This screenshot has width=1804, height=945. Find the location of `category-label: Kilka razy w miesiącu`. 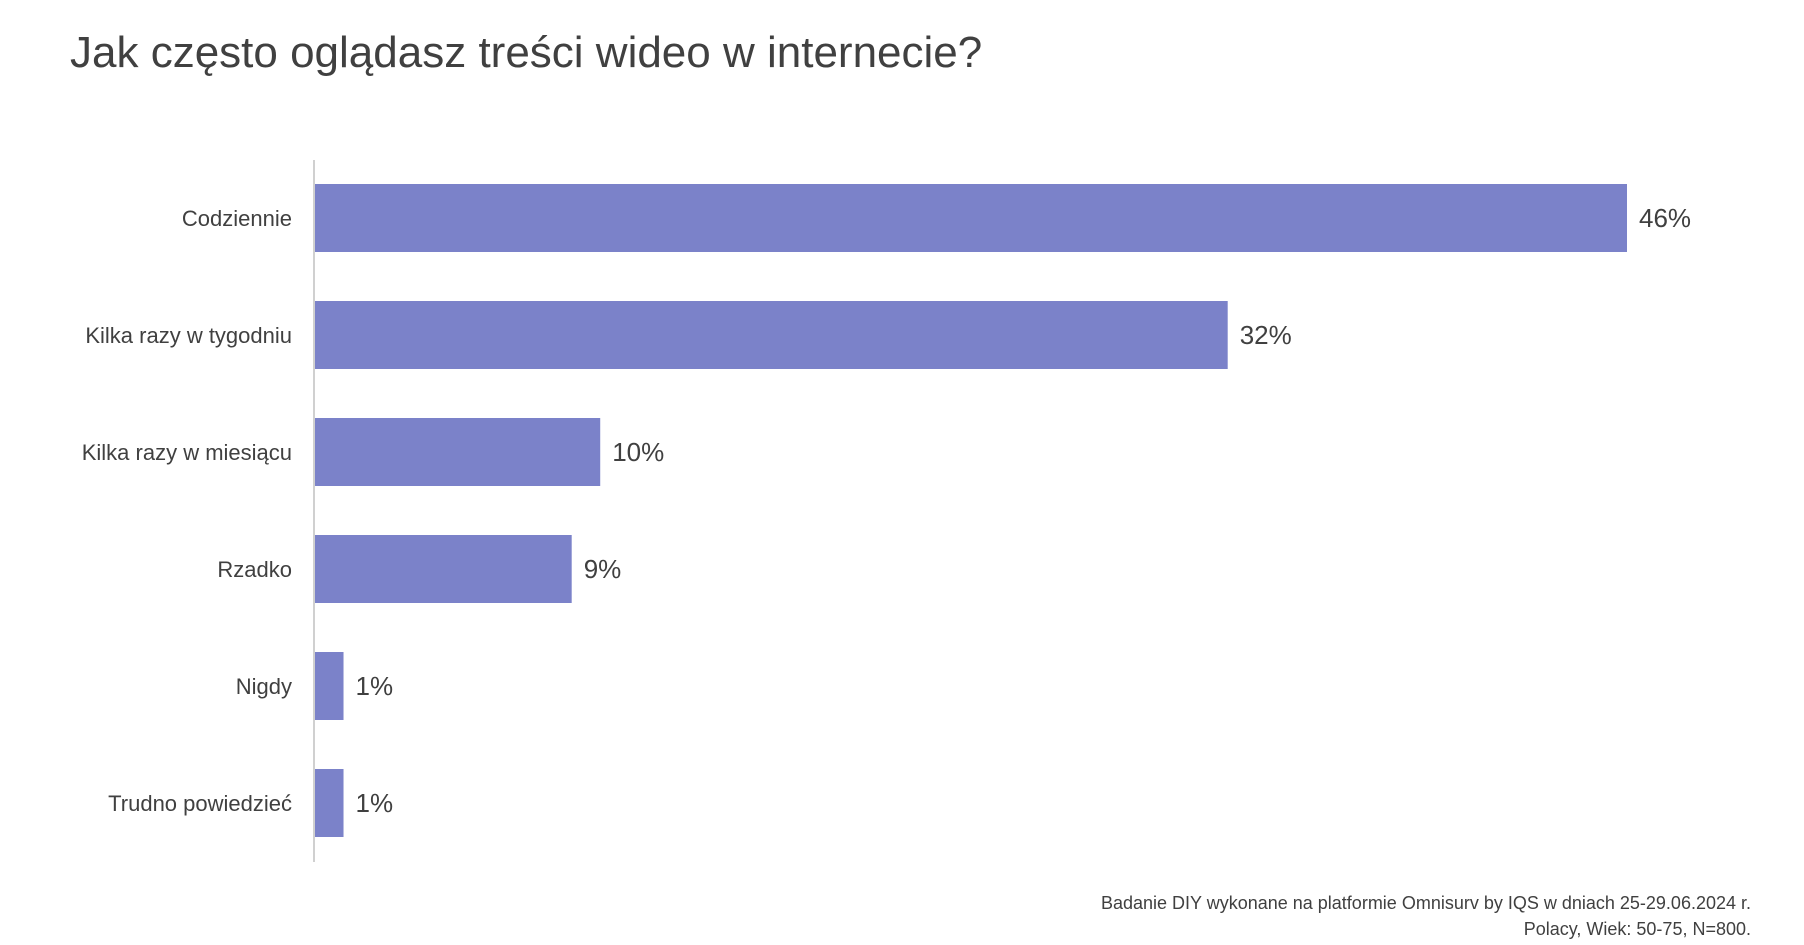

category-label: Kilka razy w miesiącu is located at coordinates (187, 452).